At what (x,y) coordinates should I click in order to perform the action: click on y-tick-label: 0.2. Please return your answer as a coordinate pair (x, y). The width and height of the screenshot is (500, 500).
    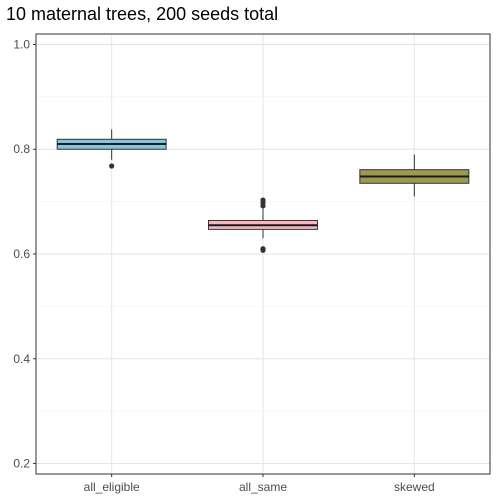
    Looking at the image, I should click on (21, 464).